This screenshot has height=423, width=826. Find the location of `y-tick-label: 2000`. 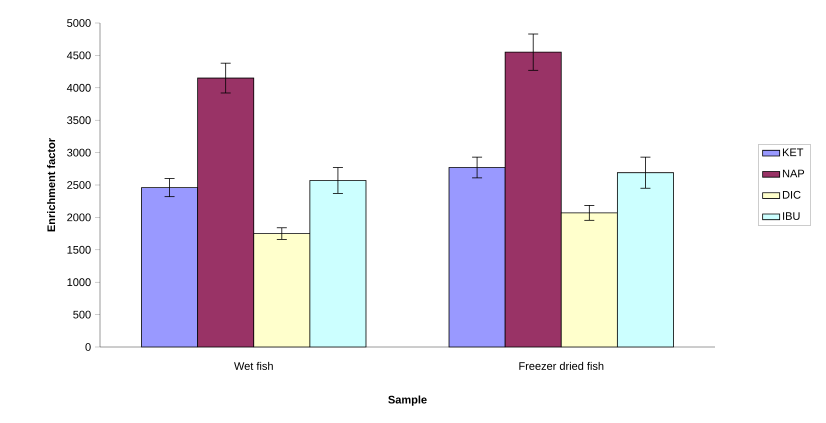

y-tick-label: 2000 is located at coordinates (79, 218).